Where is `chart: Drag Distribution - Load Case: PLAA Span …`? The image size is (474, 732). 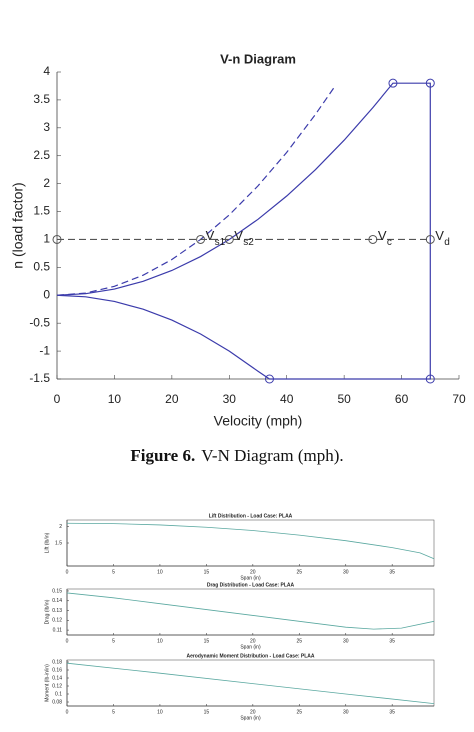
chart: Drag Distribution - Load Case: PLAA Span … is located at coordinates (239, 616).